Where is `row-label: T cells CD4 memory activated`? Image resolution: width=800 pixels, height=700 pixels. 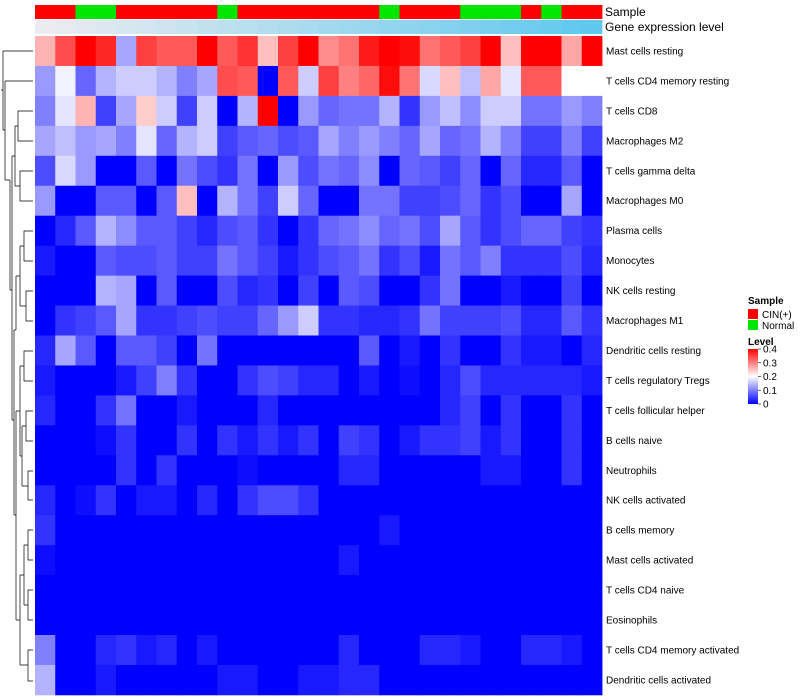 row-label: T cells CD4 memory activated is located at coordinates (672, 650).